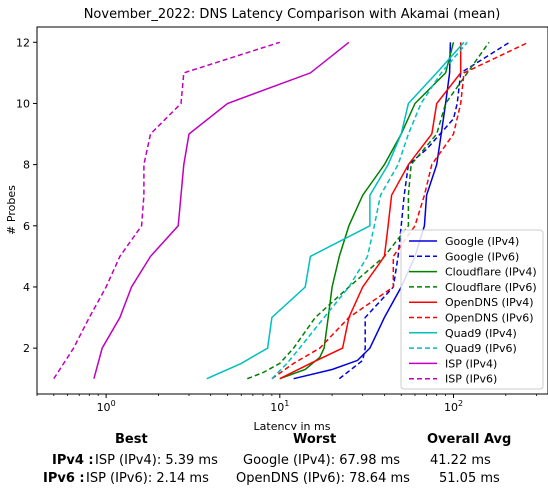  Describe the element at coordinates (26, 348) in the screenshot. I see `y-tick-label-0: 2` at that location.